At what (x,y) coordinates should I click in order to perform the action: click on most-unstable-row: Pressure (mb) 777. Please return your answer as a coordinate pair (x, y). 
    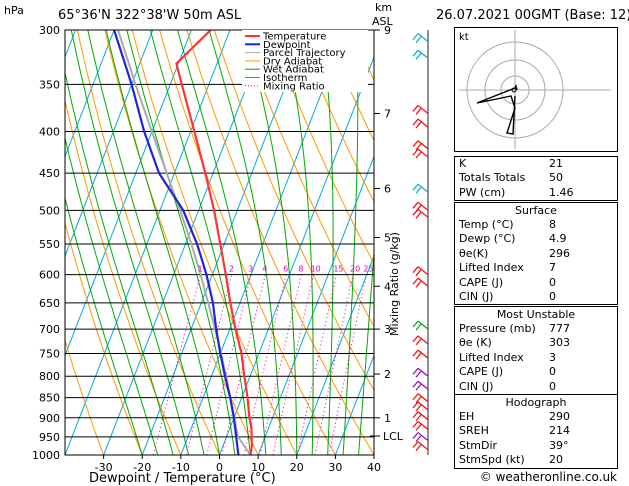
    Looking at the image, I should click on (536, 329).